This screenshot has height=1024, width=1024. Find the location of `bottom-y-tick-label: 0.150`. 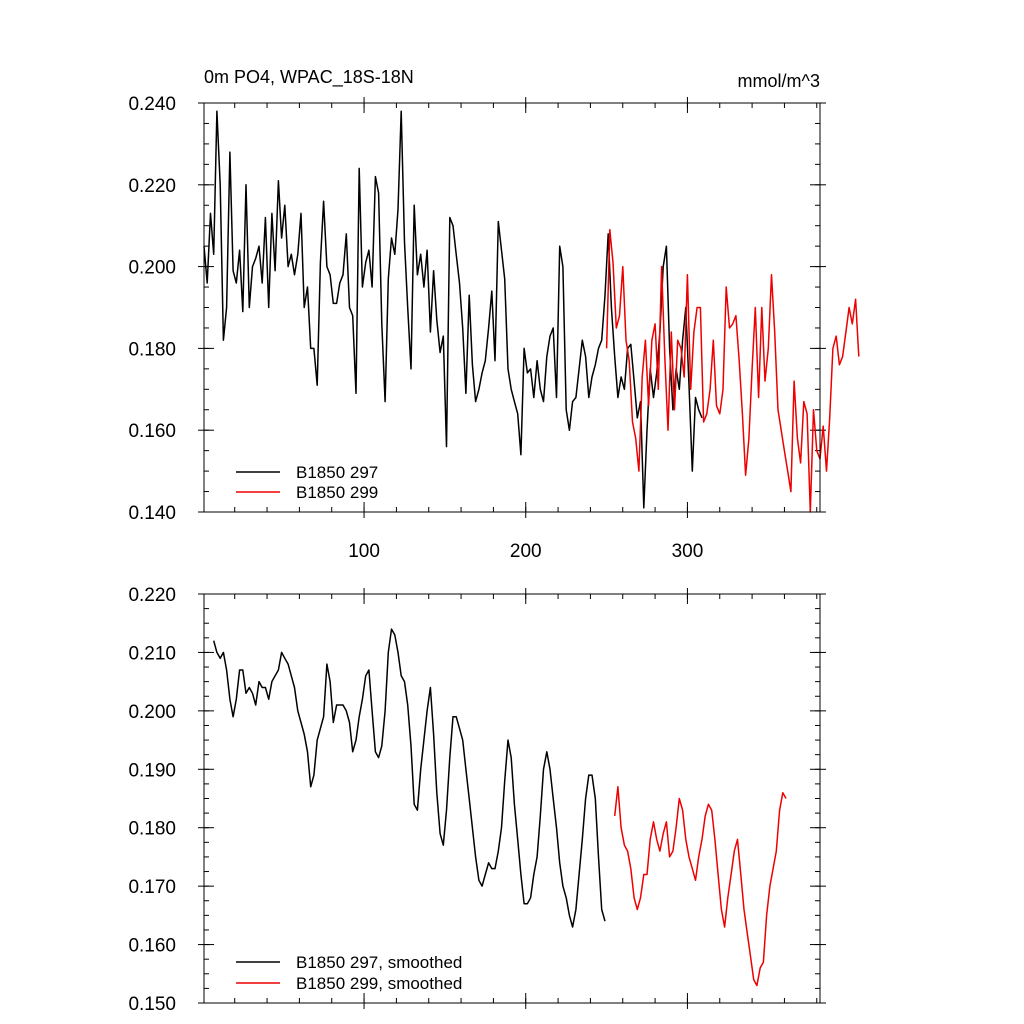

bottom-y-tick-label: 0.150 is located at coordinates (152, 1004).